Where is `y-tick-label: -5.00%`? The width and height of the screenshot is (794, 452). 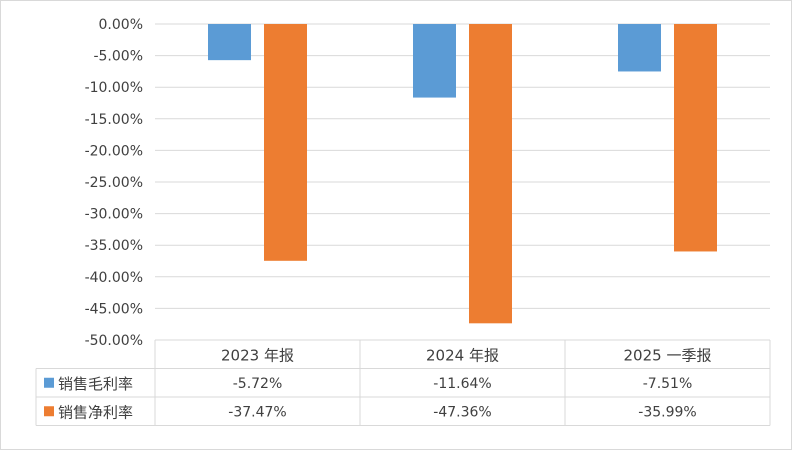
y-tick-label: -5.00% is located at coordinates (118, 57).